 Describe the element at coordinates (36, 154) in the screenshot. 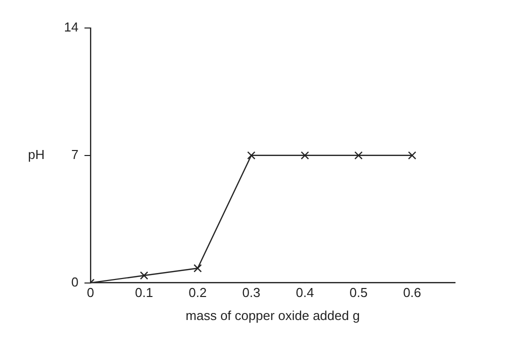

I see `y-axis-title: pH` at that location.